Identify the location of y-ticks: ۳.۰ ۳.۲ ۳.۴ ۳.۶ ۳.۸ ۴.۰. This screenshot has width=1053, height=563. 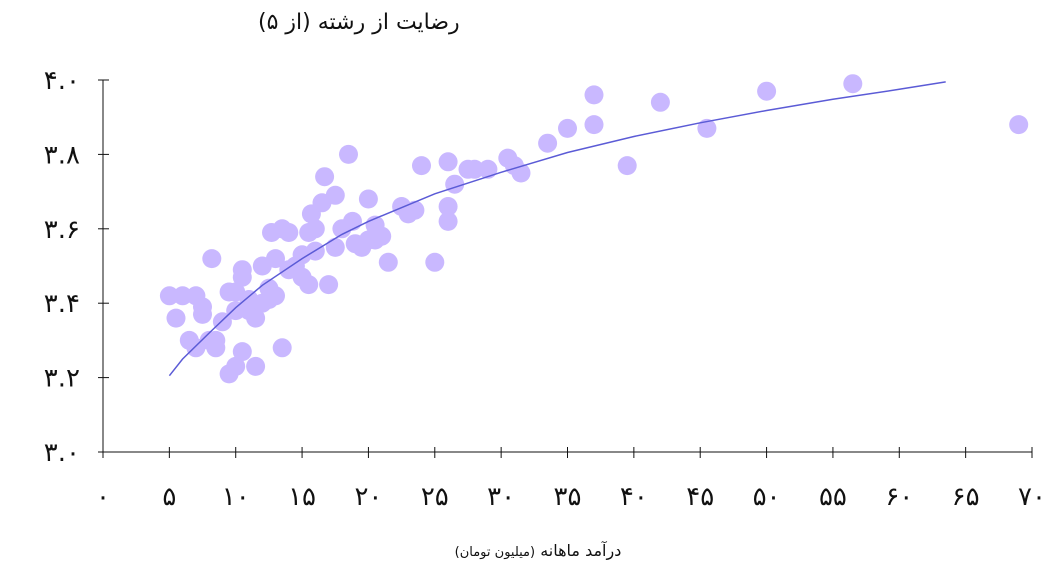
(76, 267).